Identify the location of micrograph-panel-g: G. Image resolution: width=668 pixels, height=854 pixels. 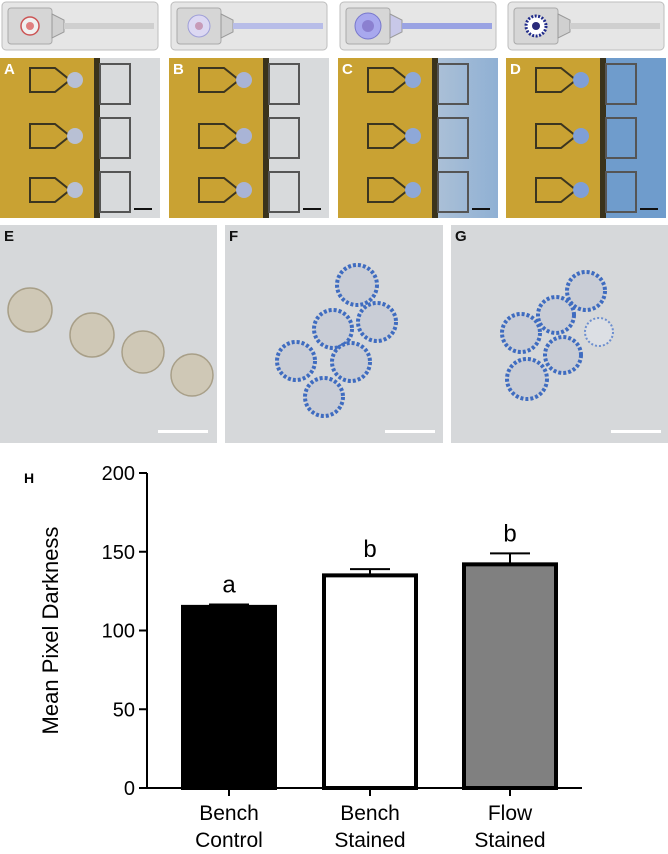
(559, 334).